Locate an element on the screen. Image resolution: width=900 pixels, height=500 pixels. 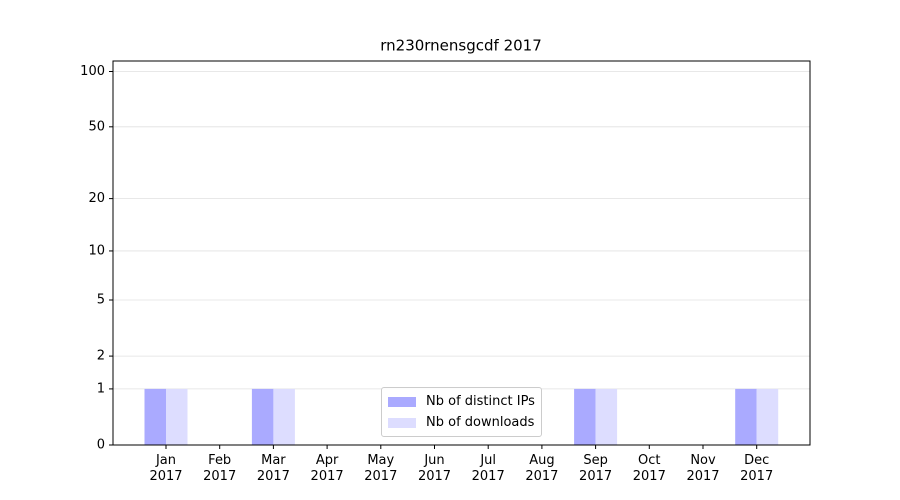
y-tick-label: 1 is located at coordinates (101, 388).